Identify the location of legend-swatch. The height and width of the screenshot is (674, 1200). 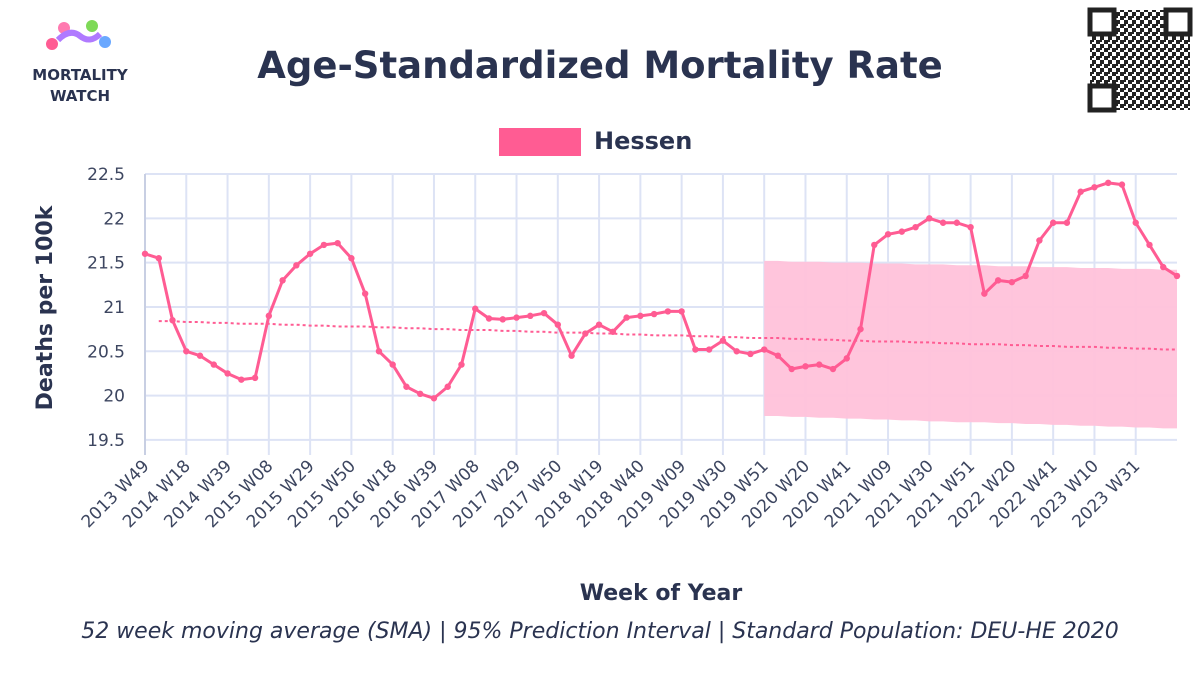
(540, 142).